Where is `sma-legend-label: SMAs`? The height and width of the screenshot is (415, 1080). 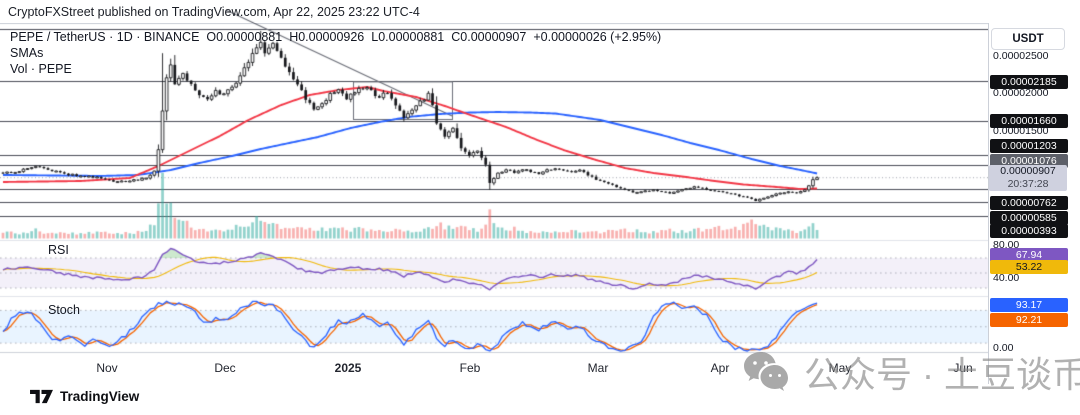
sma-legend-label: SMAs is located at coordinates (27, 53).